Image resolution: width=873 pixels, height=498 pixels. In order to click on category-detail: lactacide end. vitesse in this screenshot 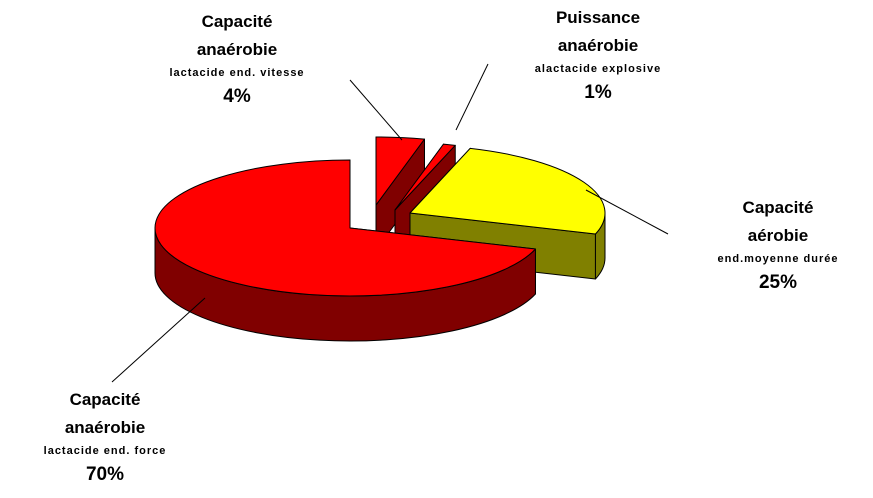, I will do `click(237, 73)`.